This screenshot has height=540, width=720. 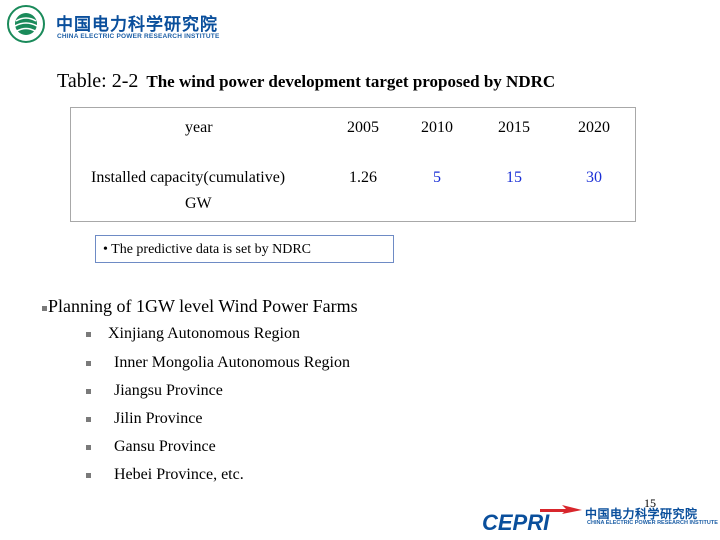 What do you see at coordinates (165, 446) in the screenshot?
I see `planning-item: Gansu Province` at bounding box center [165, 446].